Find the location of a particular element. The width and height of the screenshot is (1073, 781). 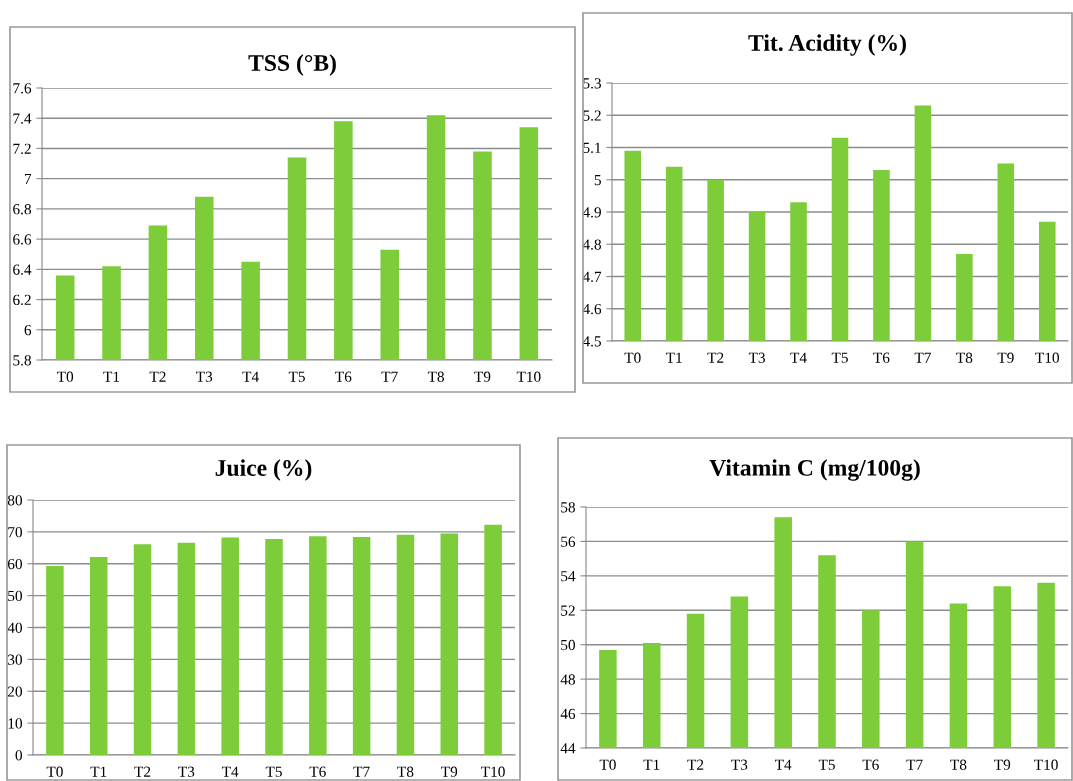

y-tick-label: 5 is located at coordinates (597, 180).